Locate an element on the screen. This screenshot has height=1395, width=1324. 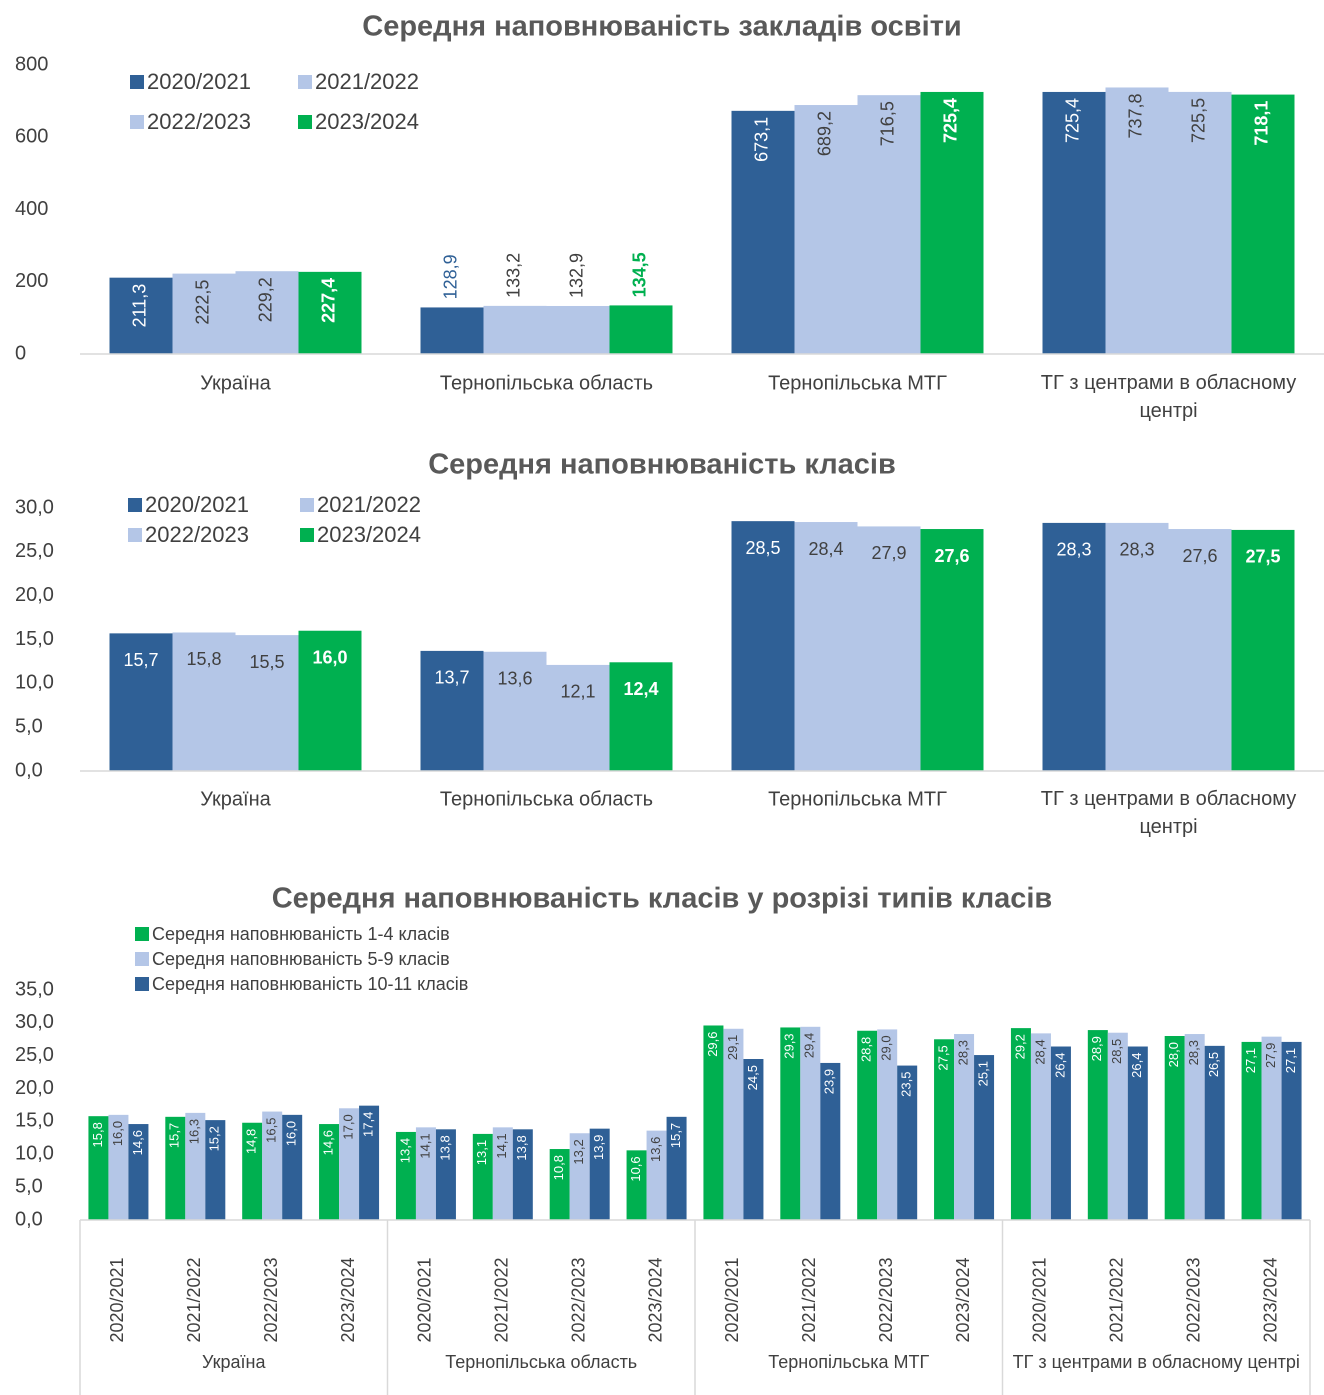
value-label: 14,6 is located at coordinates (328, 1142).